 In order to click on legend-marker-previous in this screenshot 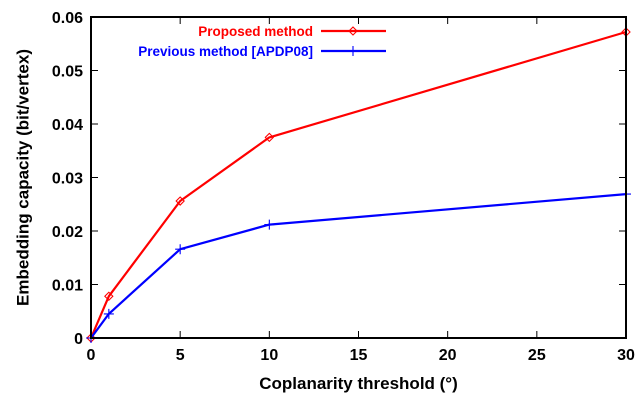, I will do `click(353, 51)`.